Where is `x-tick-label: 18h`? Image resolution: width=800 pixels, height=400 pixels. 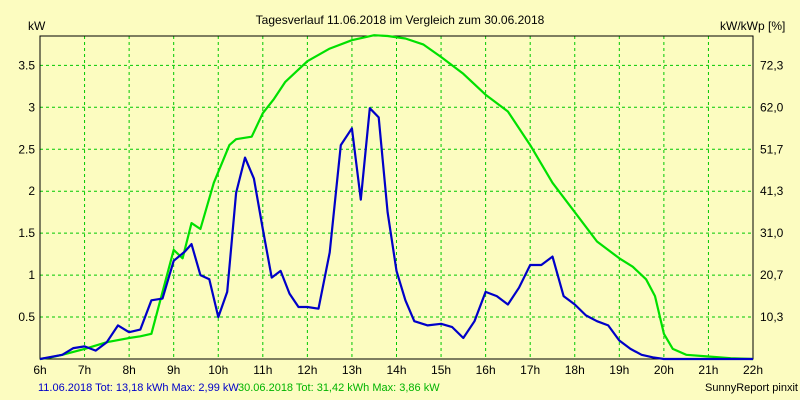
x-tick-label: 18h is located at coordinates (575, 370).